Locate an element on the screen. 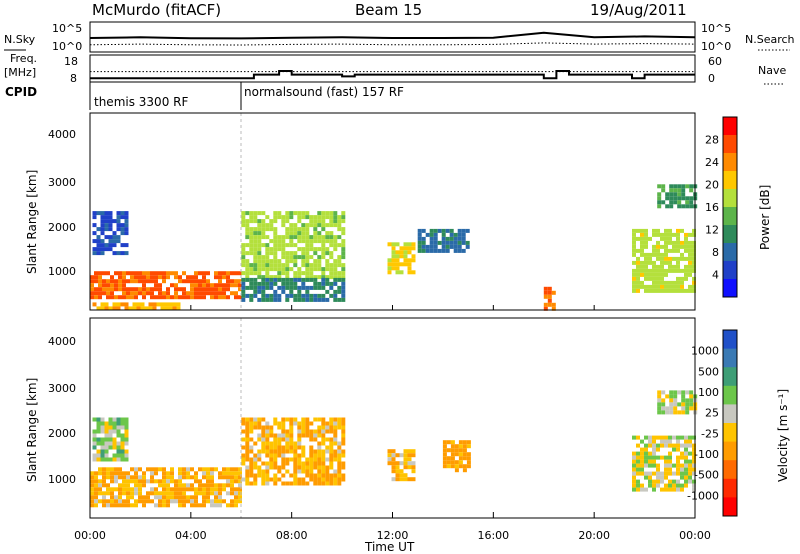 Image resolution: width=800 pixels, height=554 pixels. power-ylabel: Slant Range [km] is located at coordinates (32, 222).